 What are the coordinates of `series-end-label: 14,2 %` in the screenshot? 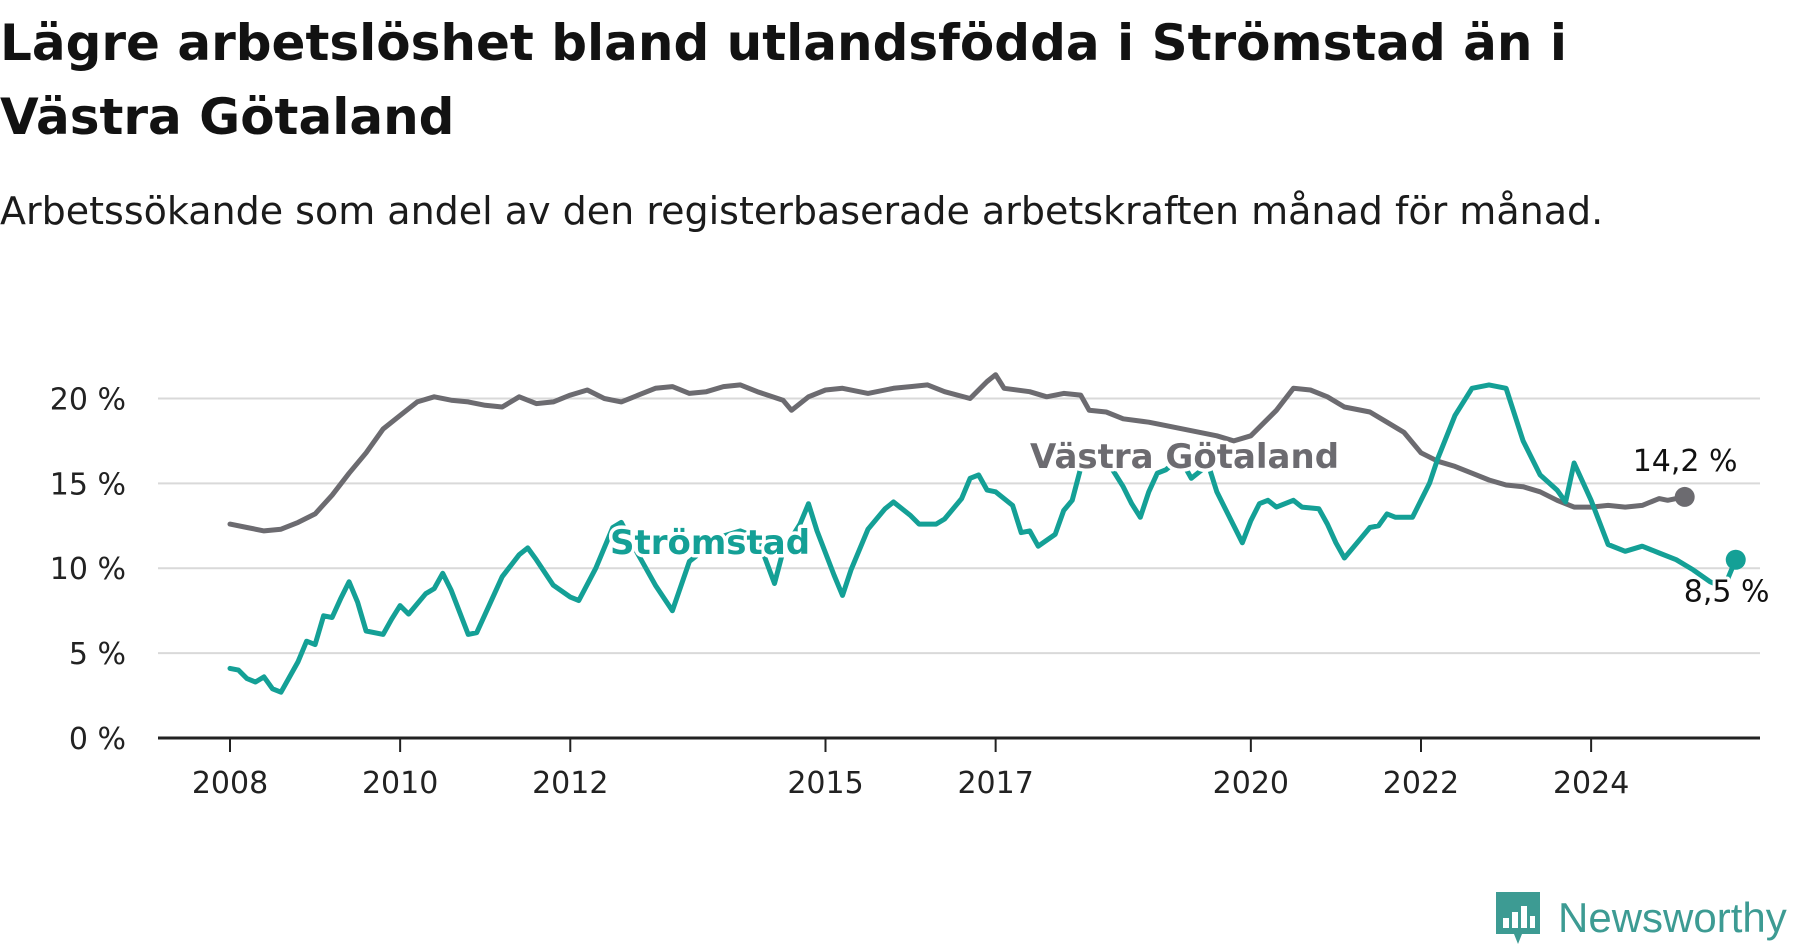 It's located at (1685, 461).